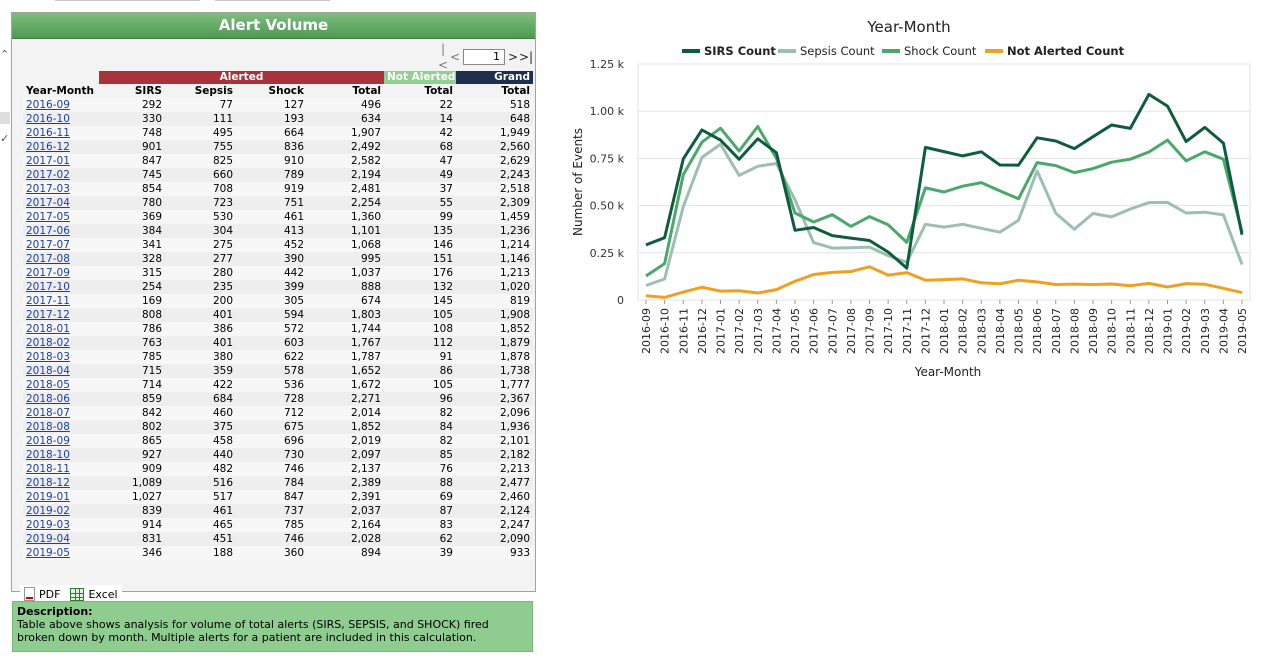 The width and height of the screenshot is (1272, 664). I want to click on cell-grand-total: 1,878, so click(494, 357).